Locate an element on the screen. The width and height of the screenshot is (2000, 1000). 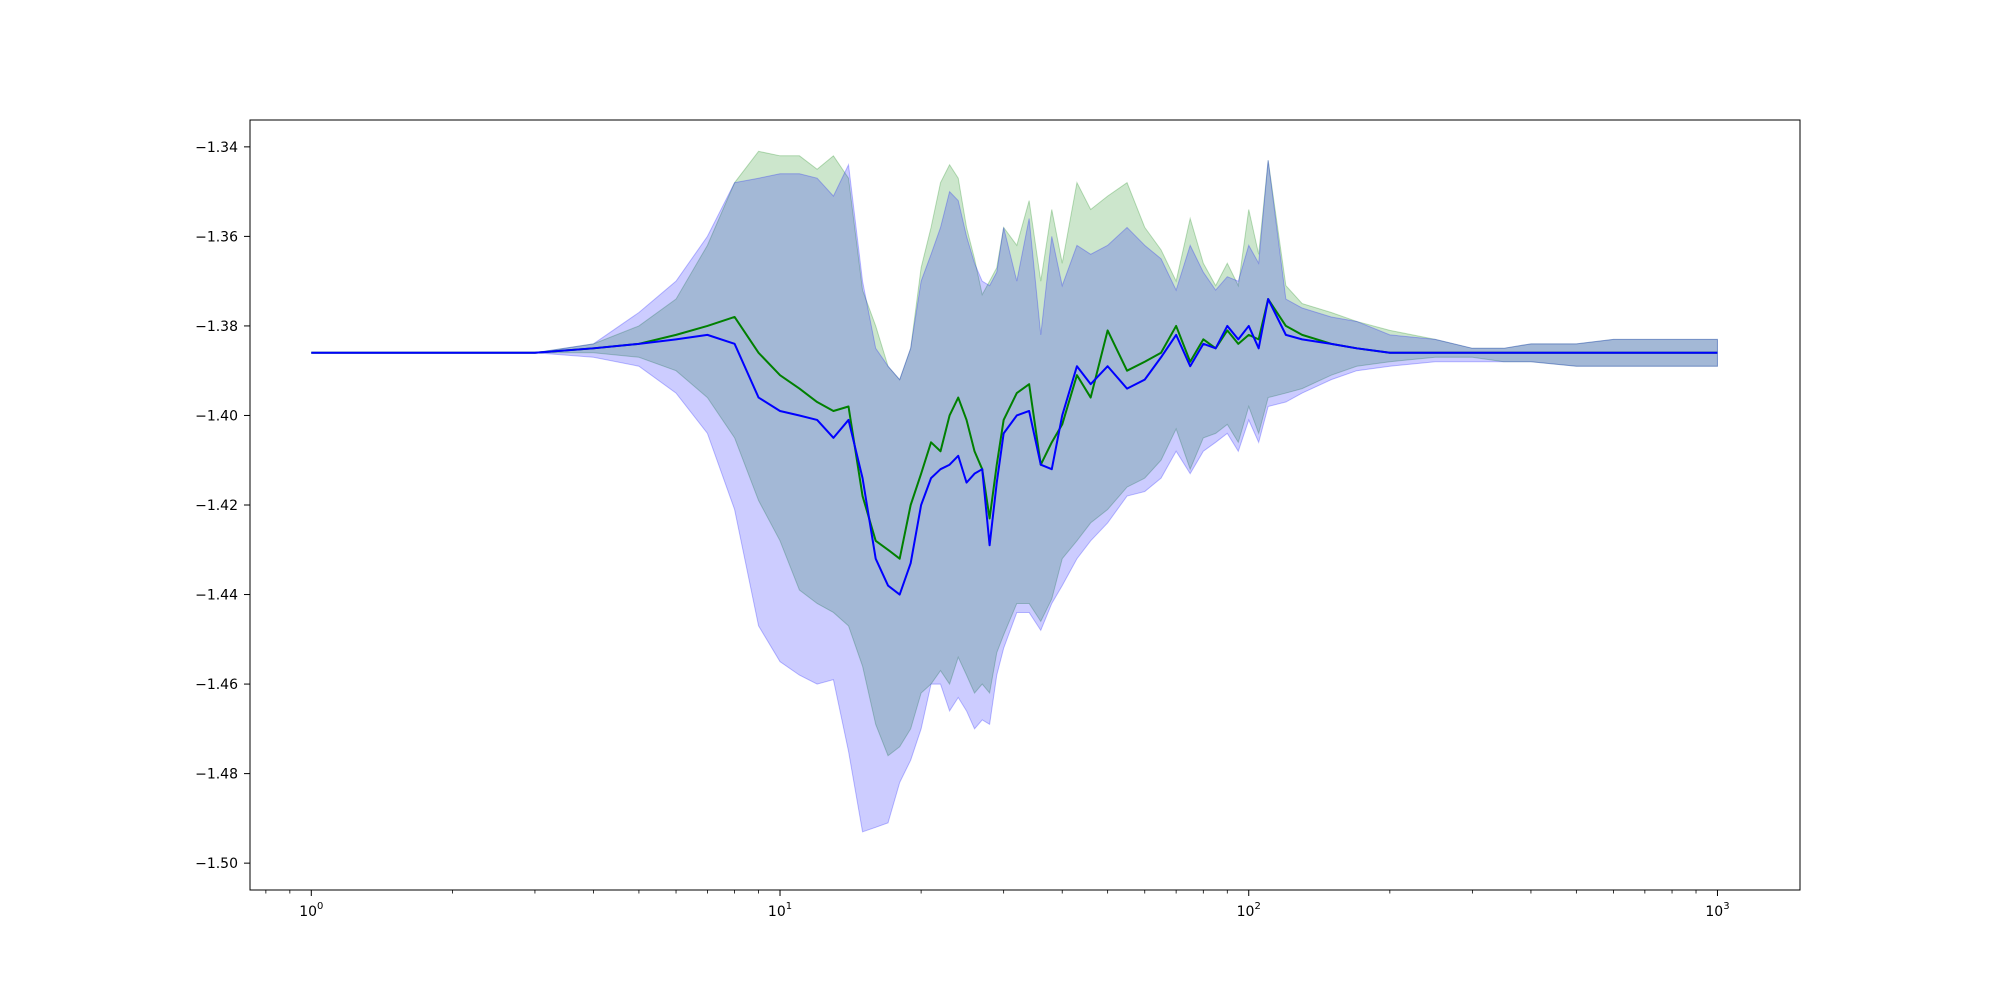
x-tick-label: 10¹ is located at coordinates (780, 910).